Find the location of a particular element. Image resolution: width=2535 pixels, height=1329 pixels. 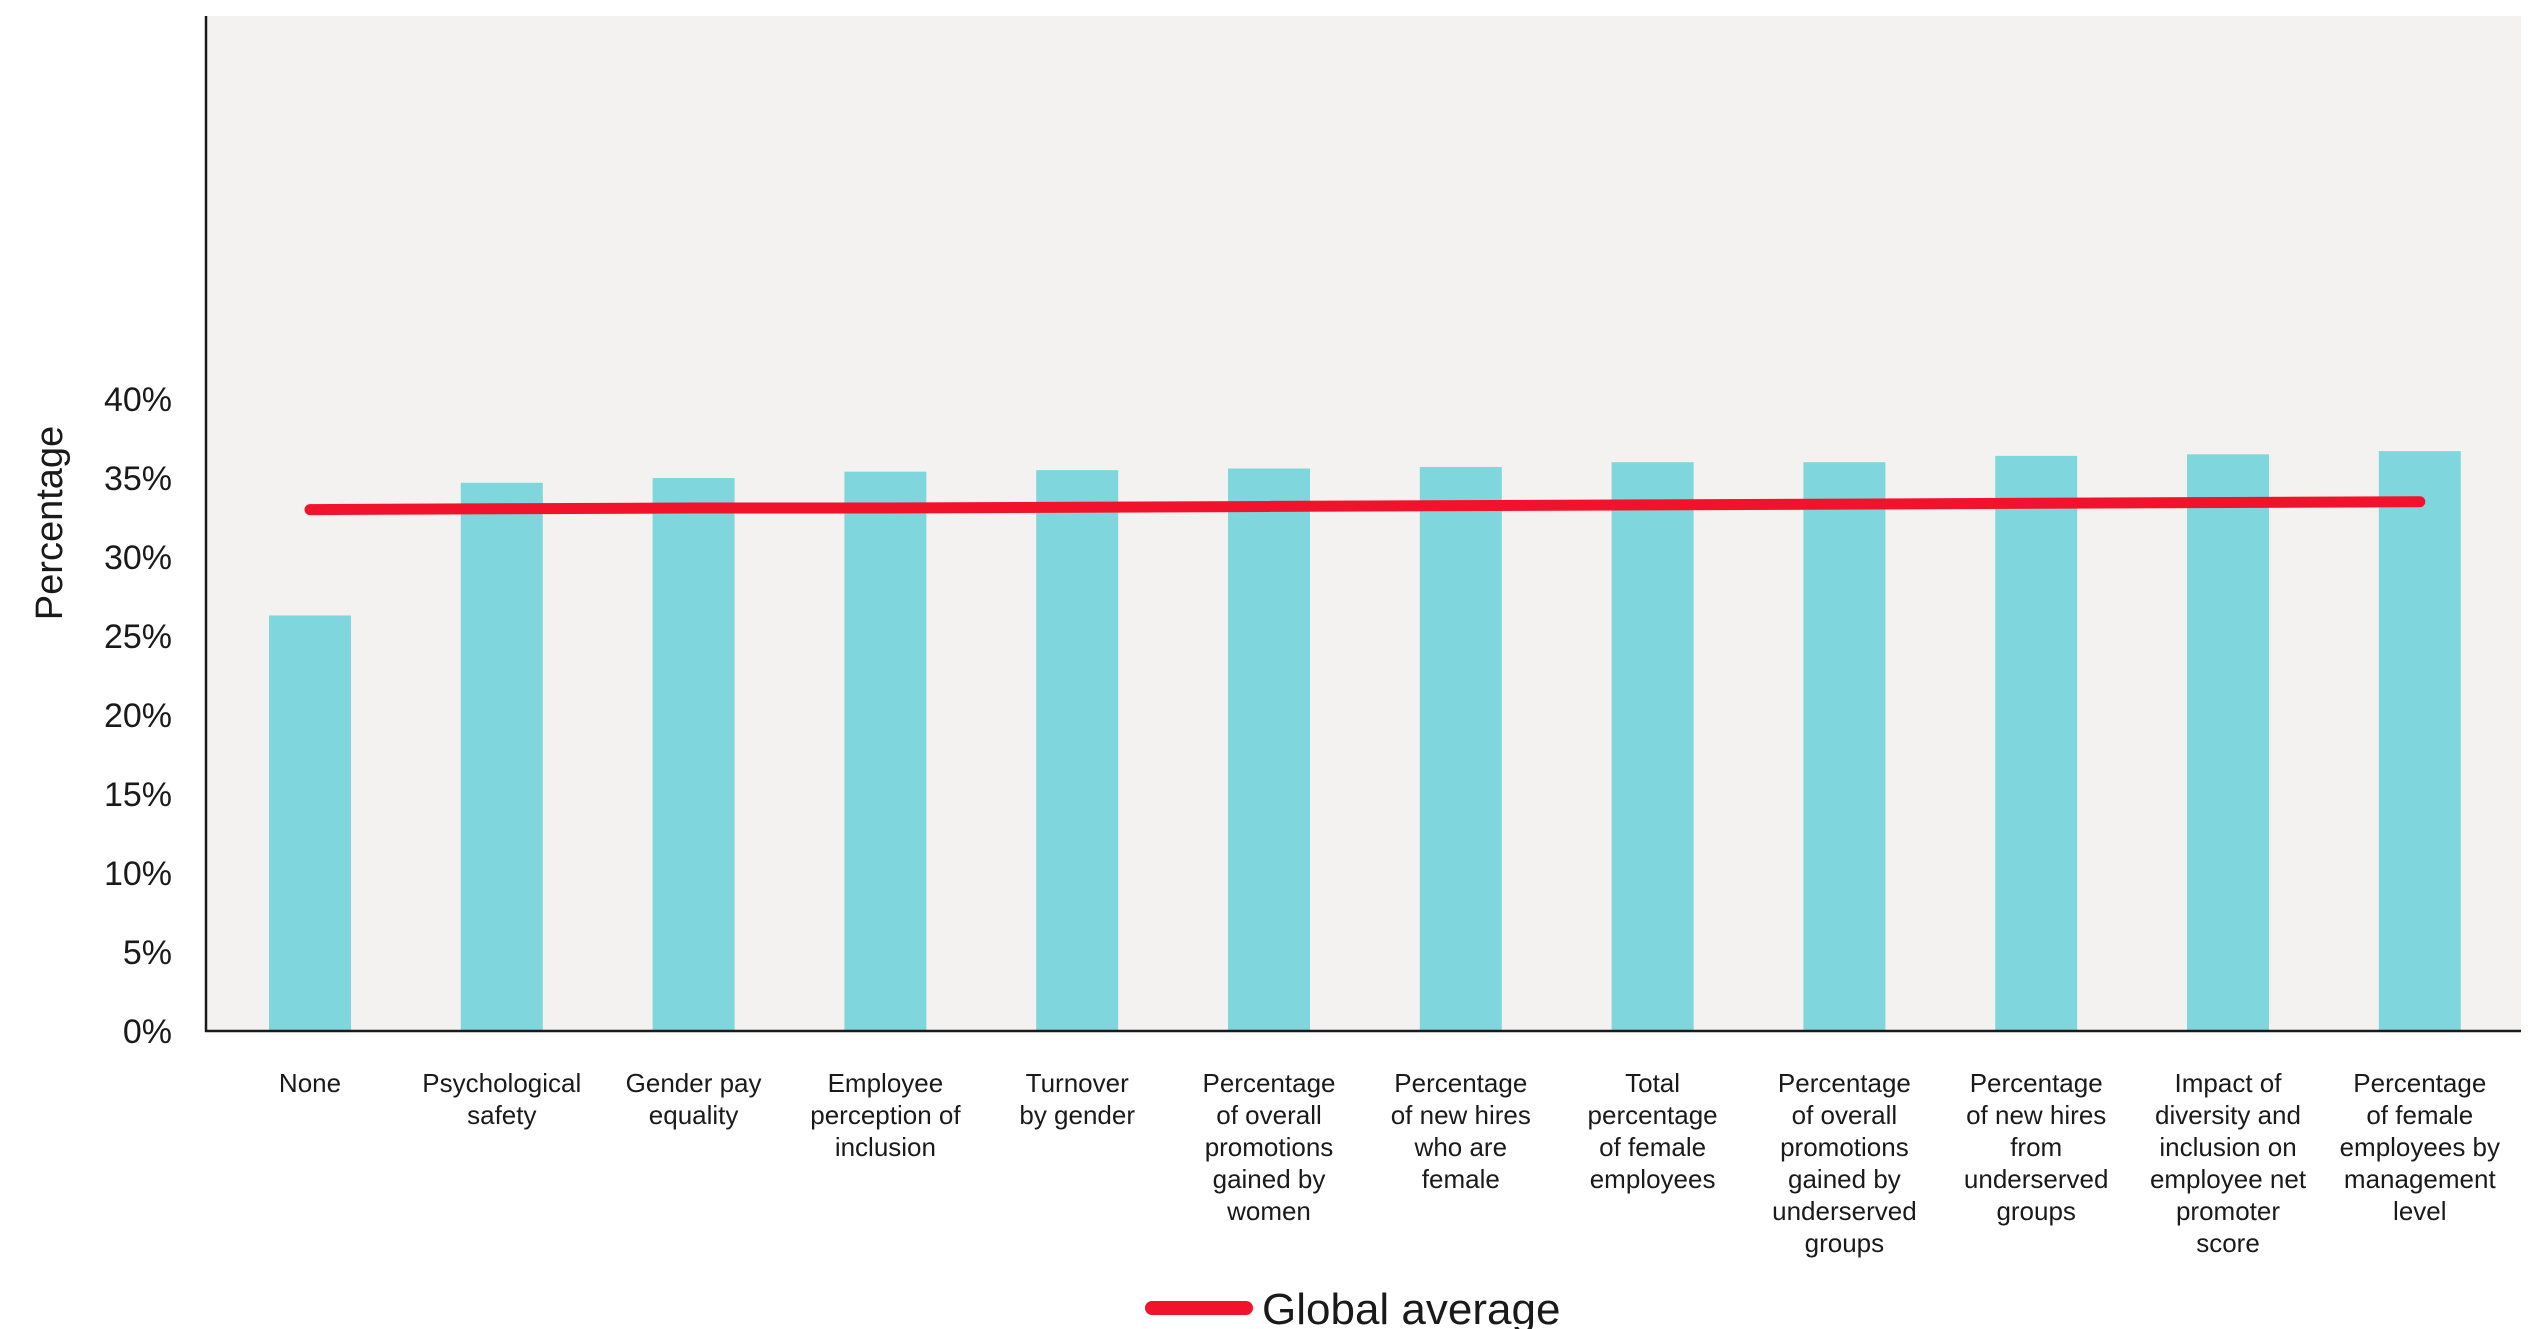

y-axis-title: Percentage is located at coordinates (50, 523).